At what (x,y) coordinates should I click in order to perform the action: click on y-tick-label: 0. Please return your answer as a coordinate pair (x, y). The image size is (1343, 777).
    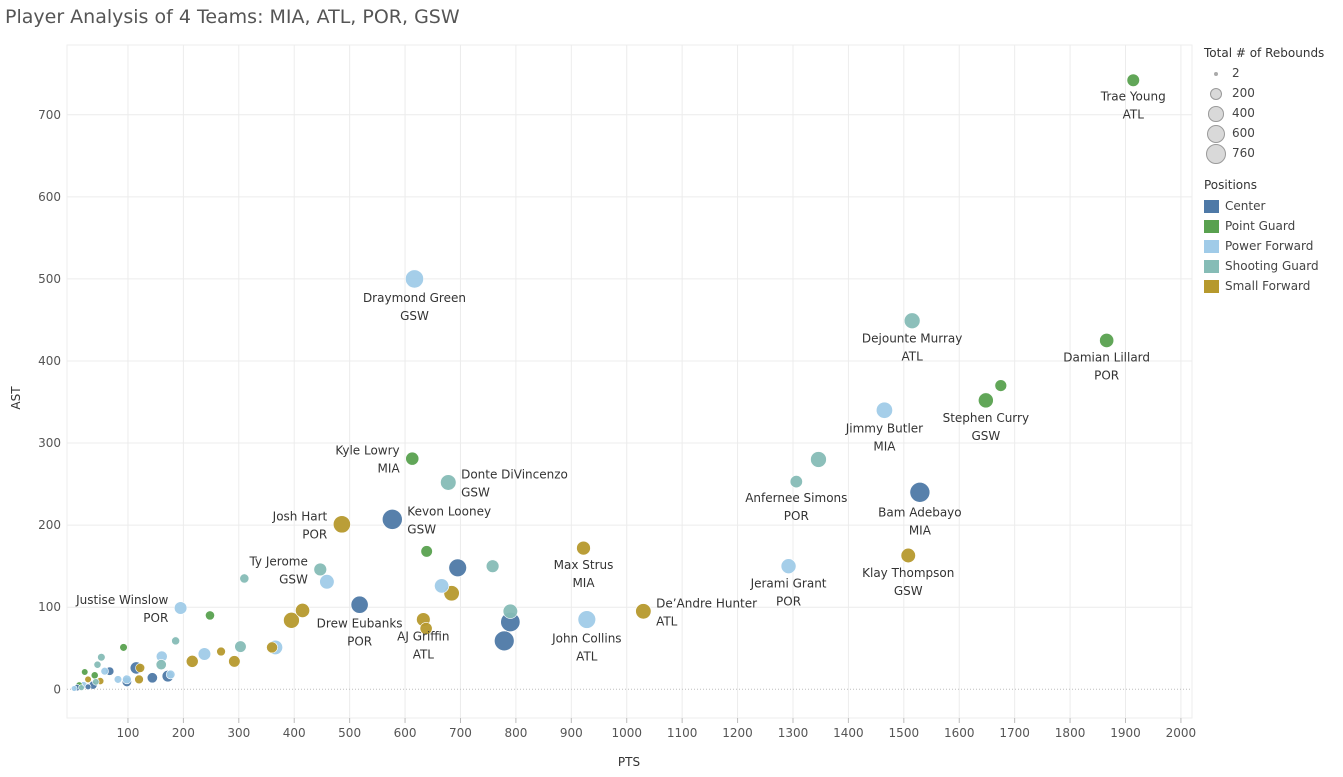
    Looking at the image, I should click on (57, 689).